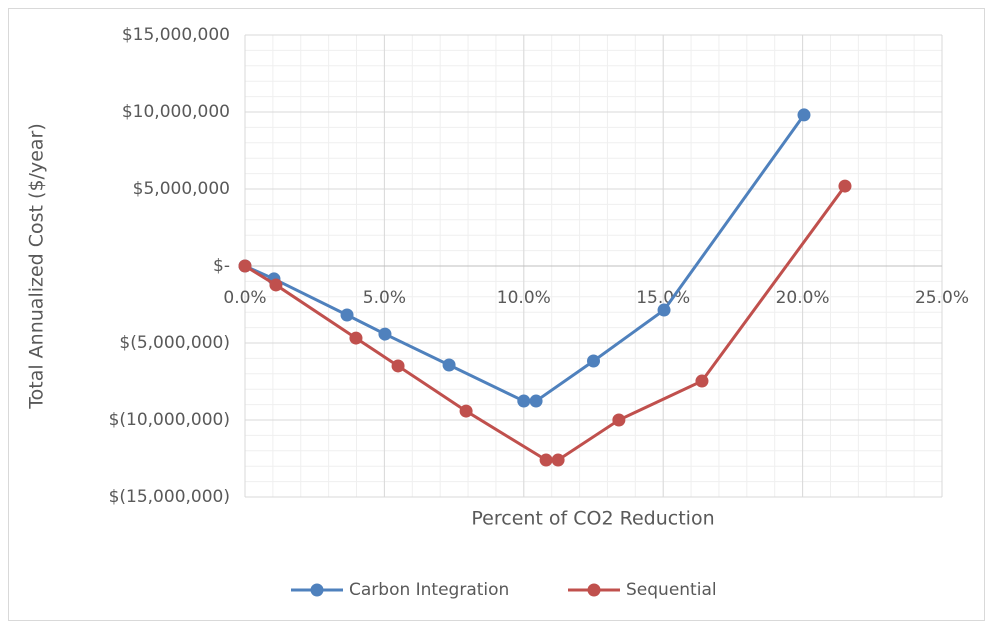  Describe the element at coordinates (169, 420) in the screenshot. I see `y-tick-label: $(10,000,000)` at that location.